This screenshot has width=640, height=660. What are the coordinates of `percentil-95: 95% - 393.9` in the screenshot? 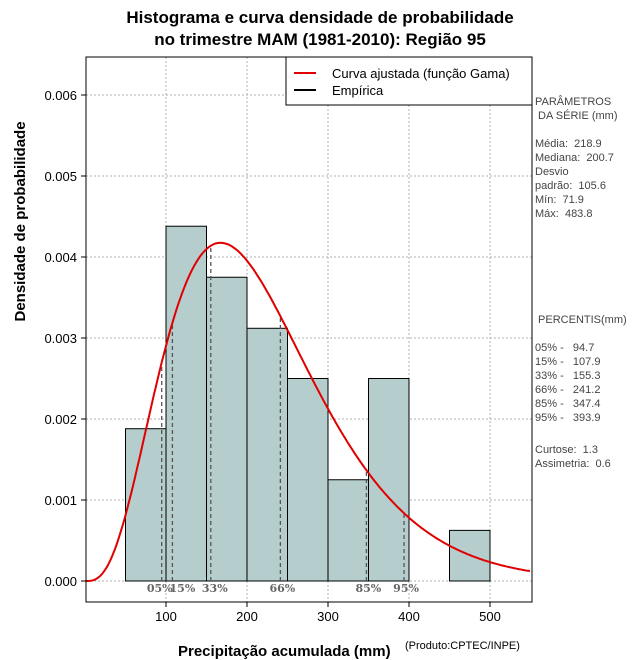 It's located at (568, 418).